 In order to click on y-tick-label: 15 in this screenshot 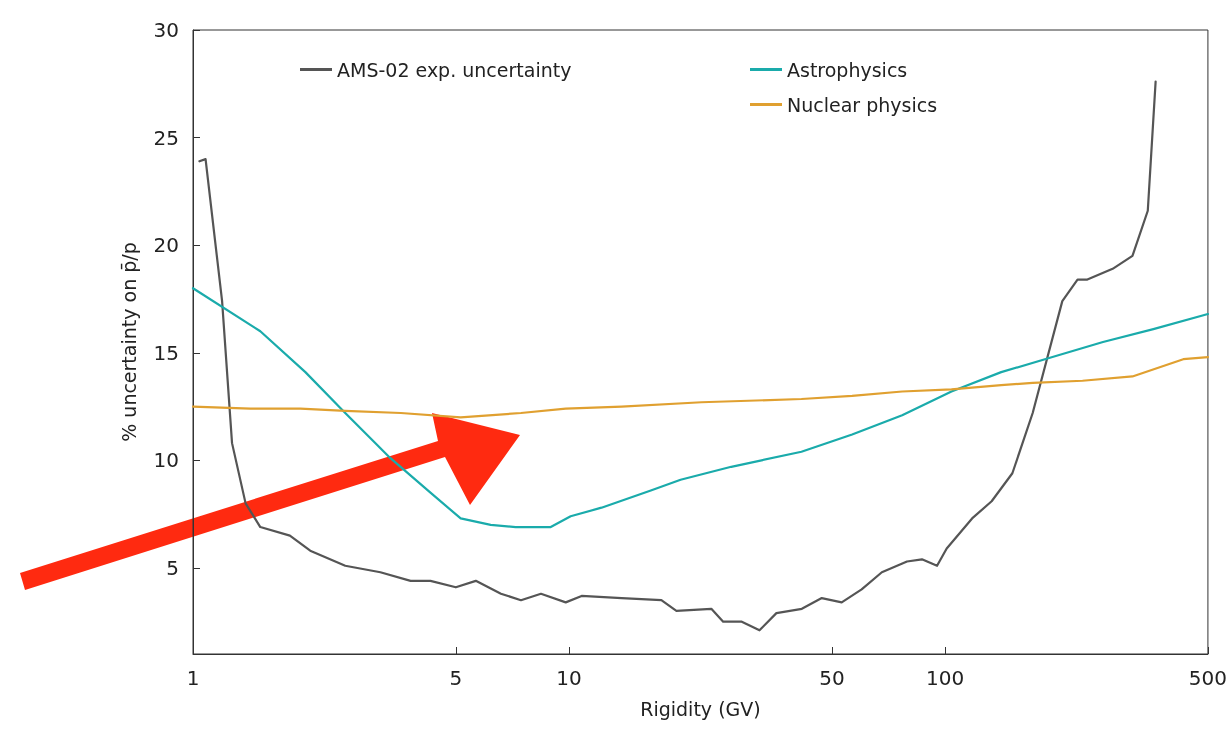, I will do `click(166, 352)`.